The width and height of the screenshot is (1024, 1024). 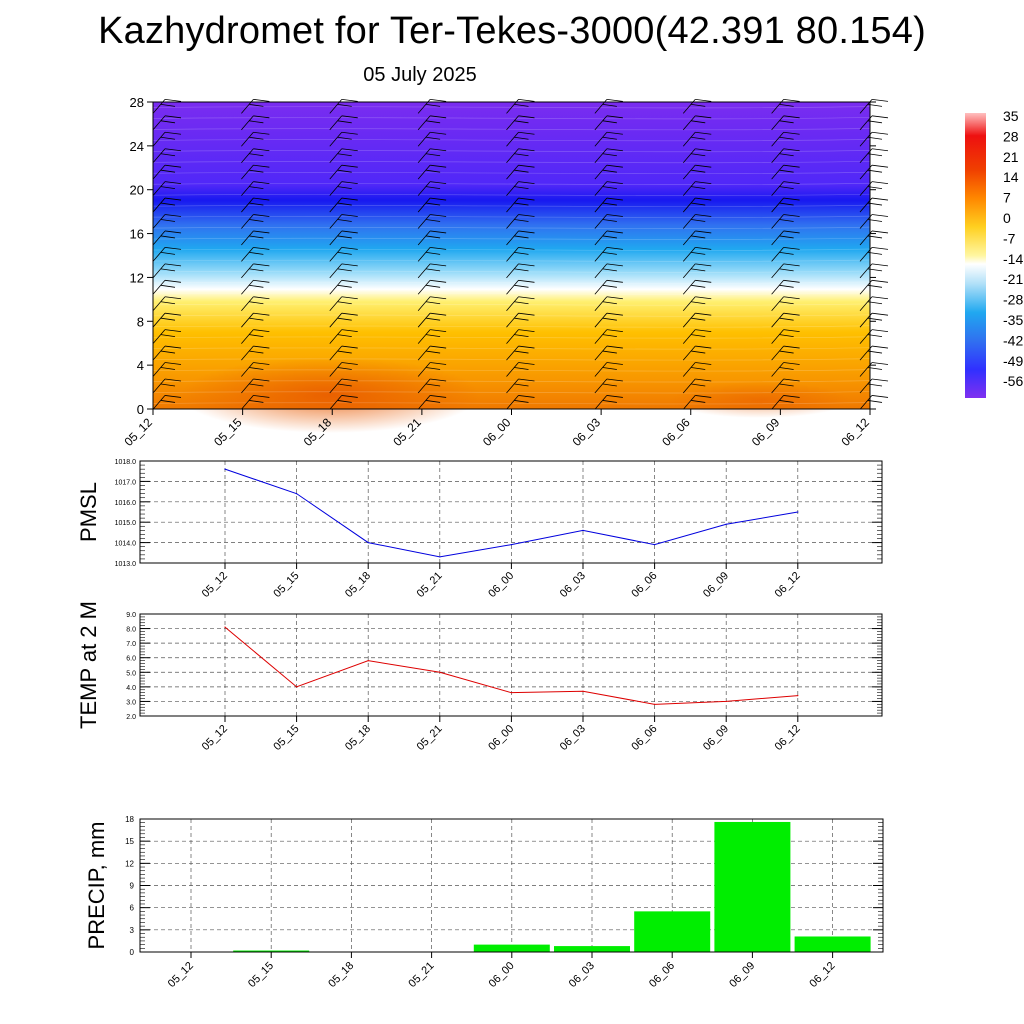 I want to click on precip-bar, so click(x=672, y=931).